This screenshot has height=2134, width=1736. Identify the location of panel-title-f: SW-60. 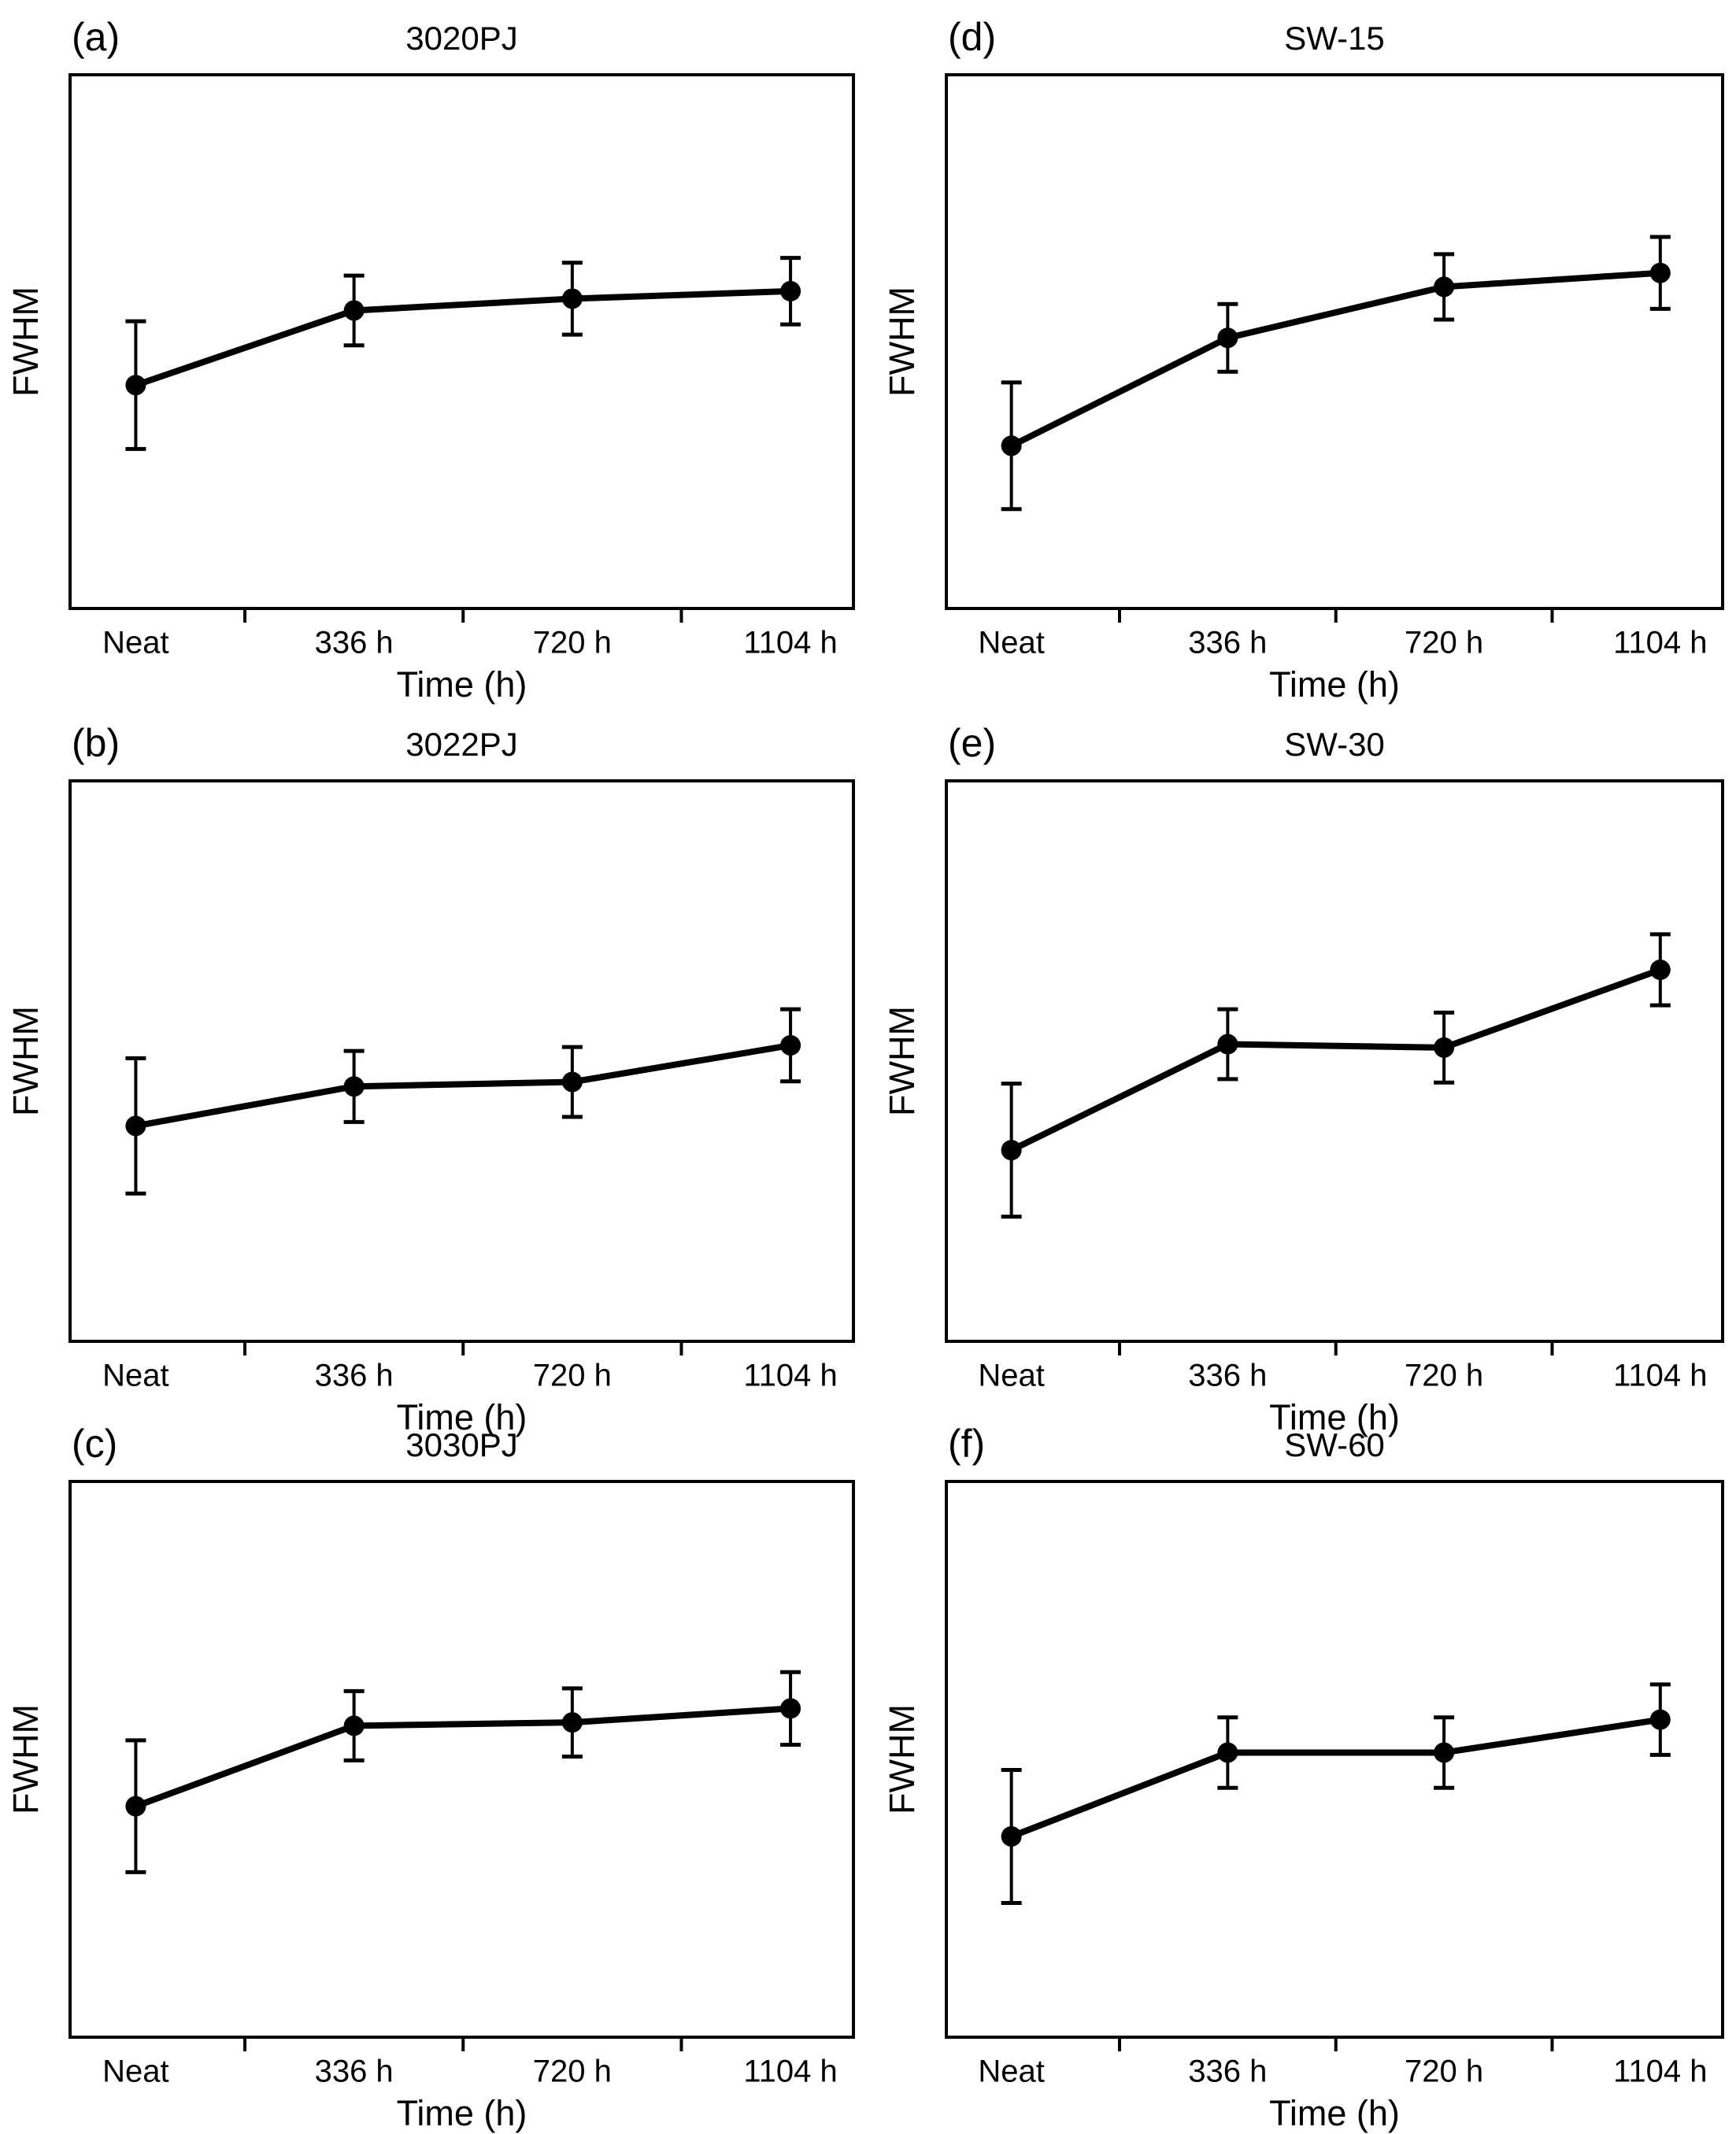
(1334, 1444).